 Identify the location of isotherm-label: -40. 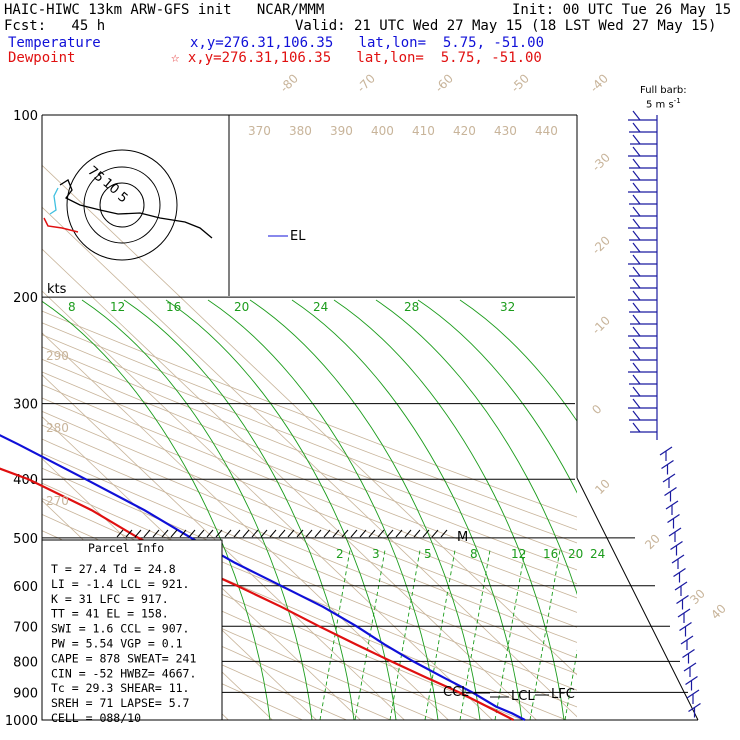
(599, 83).